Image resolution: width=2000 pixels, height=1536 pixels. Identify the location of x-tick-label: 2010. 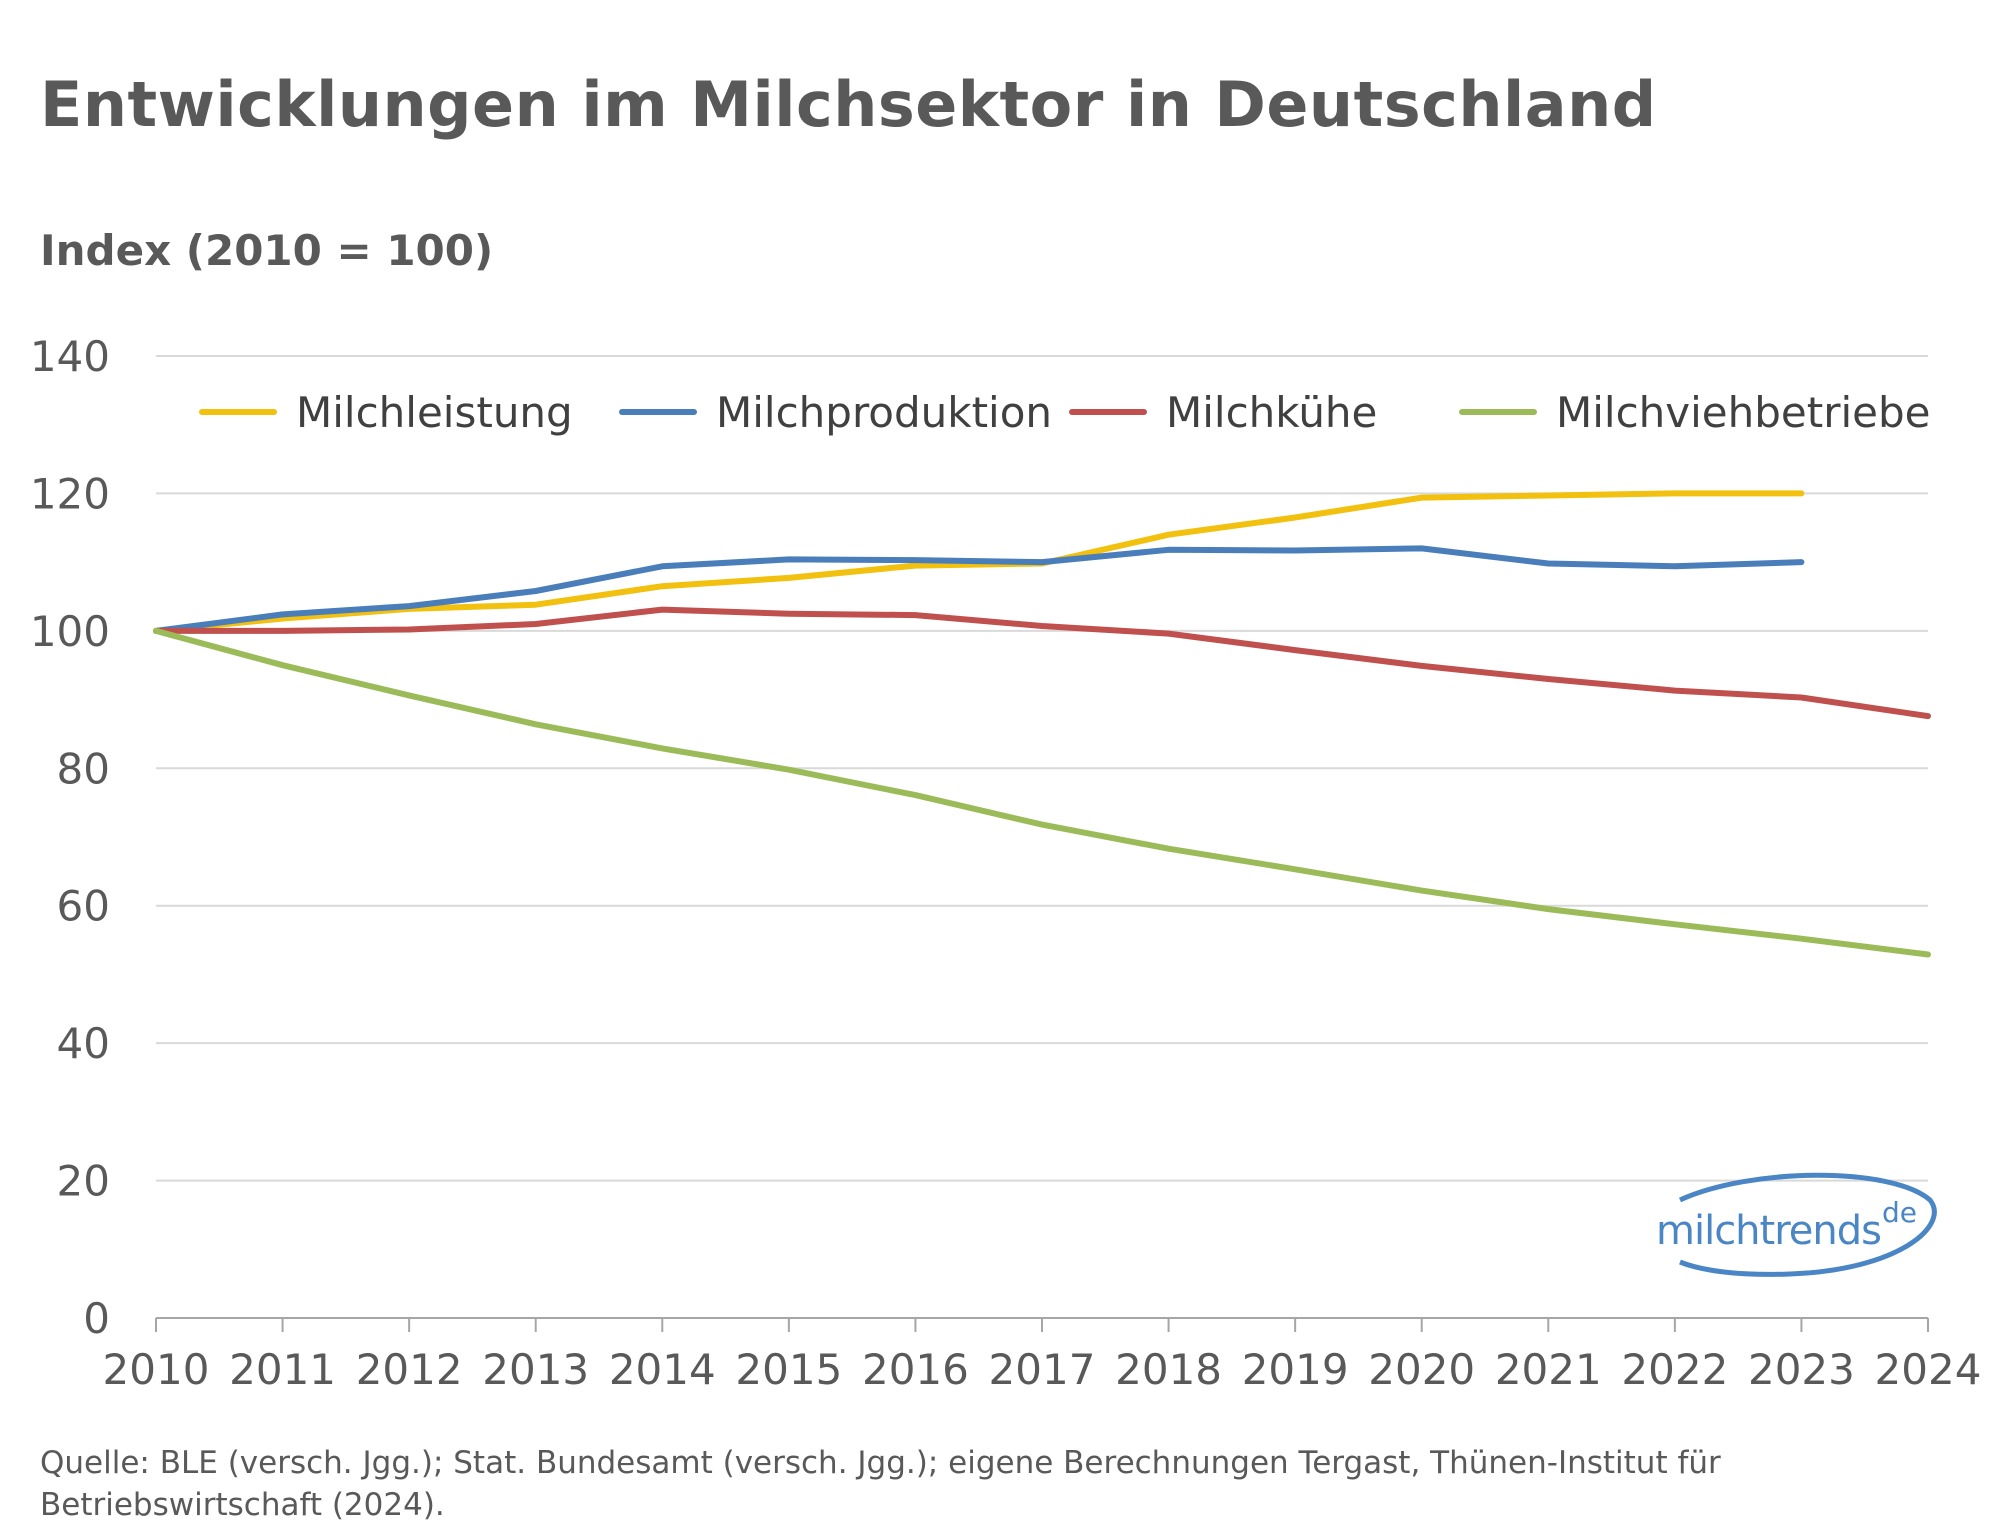
(156, 1369).